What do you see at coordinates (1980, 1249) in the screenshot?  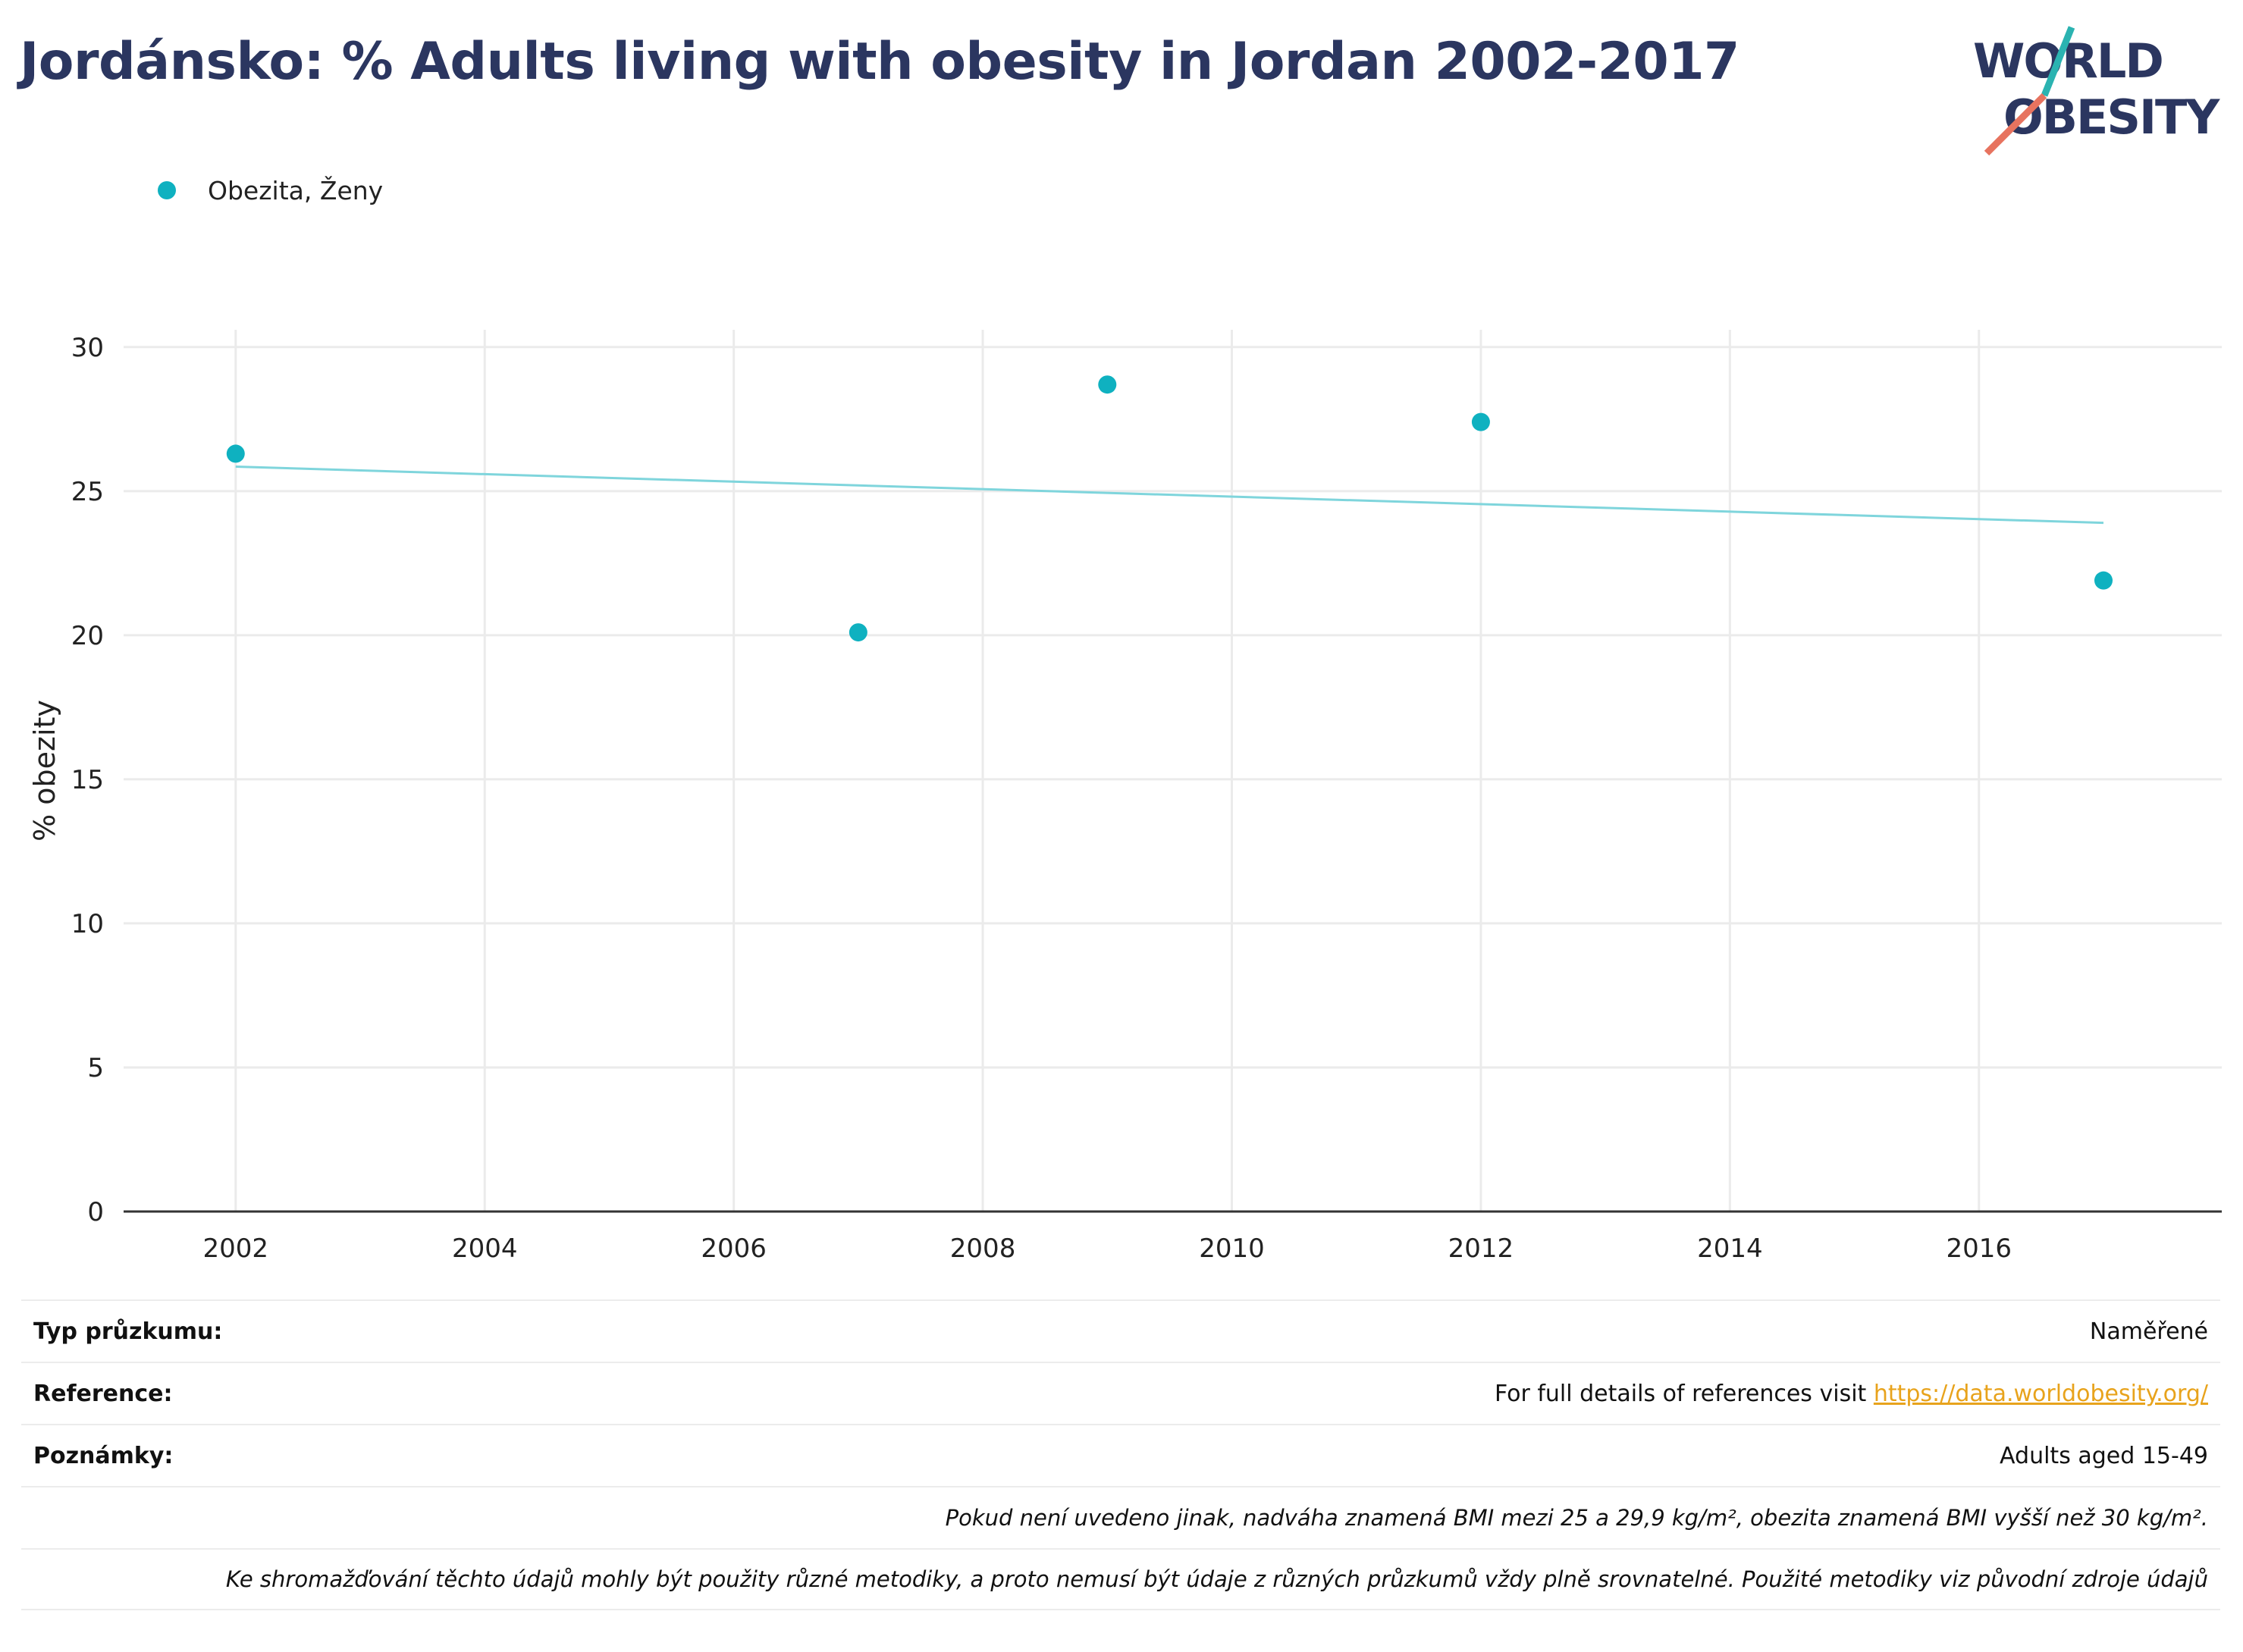 I see `x-tick-label: 2016` at bounding box center [1980, 1249].